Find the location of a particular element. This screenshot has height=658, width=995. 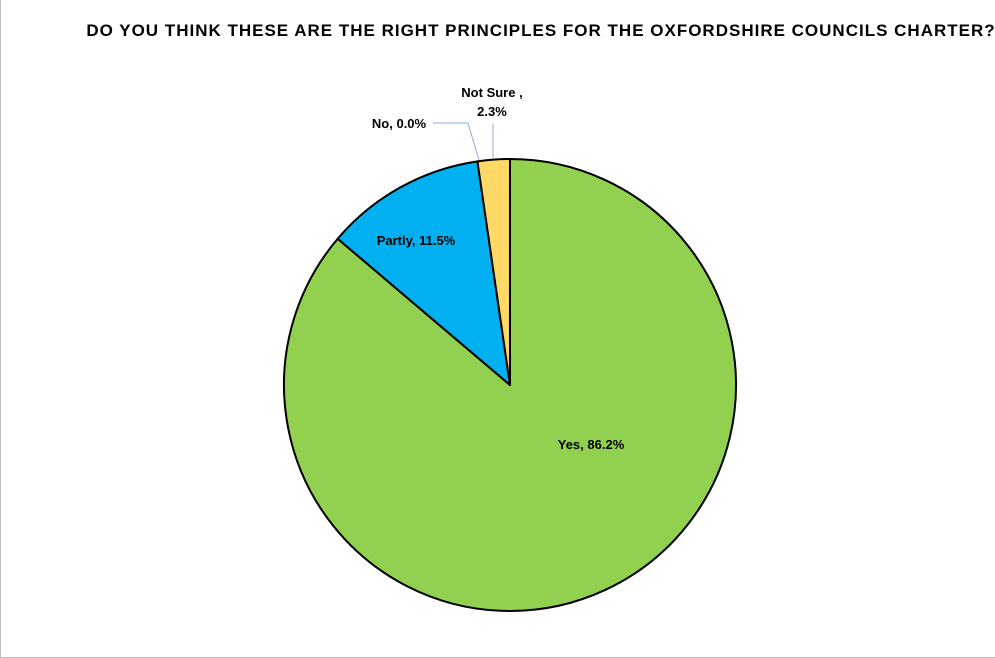

slice-label-partly: Partly, 11.5% is located at coordinates (416, 240).